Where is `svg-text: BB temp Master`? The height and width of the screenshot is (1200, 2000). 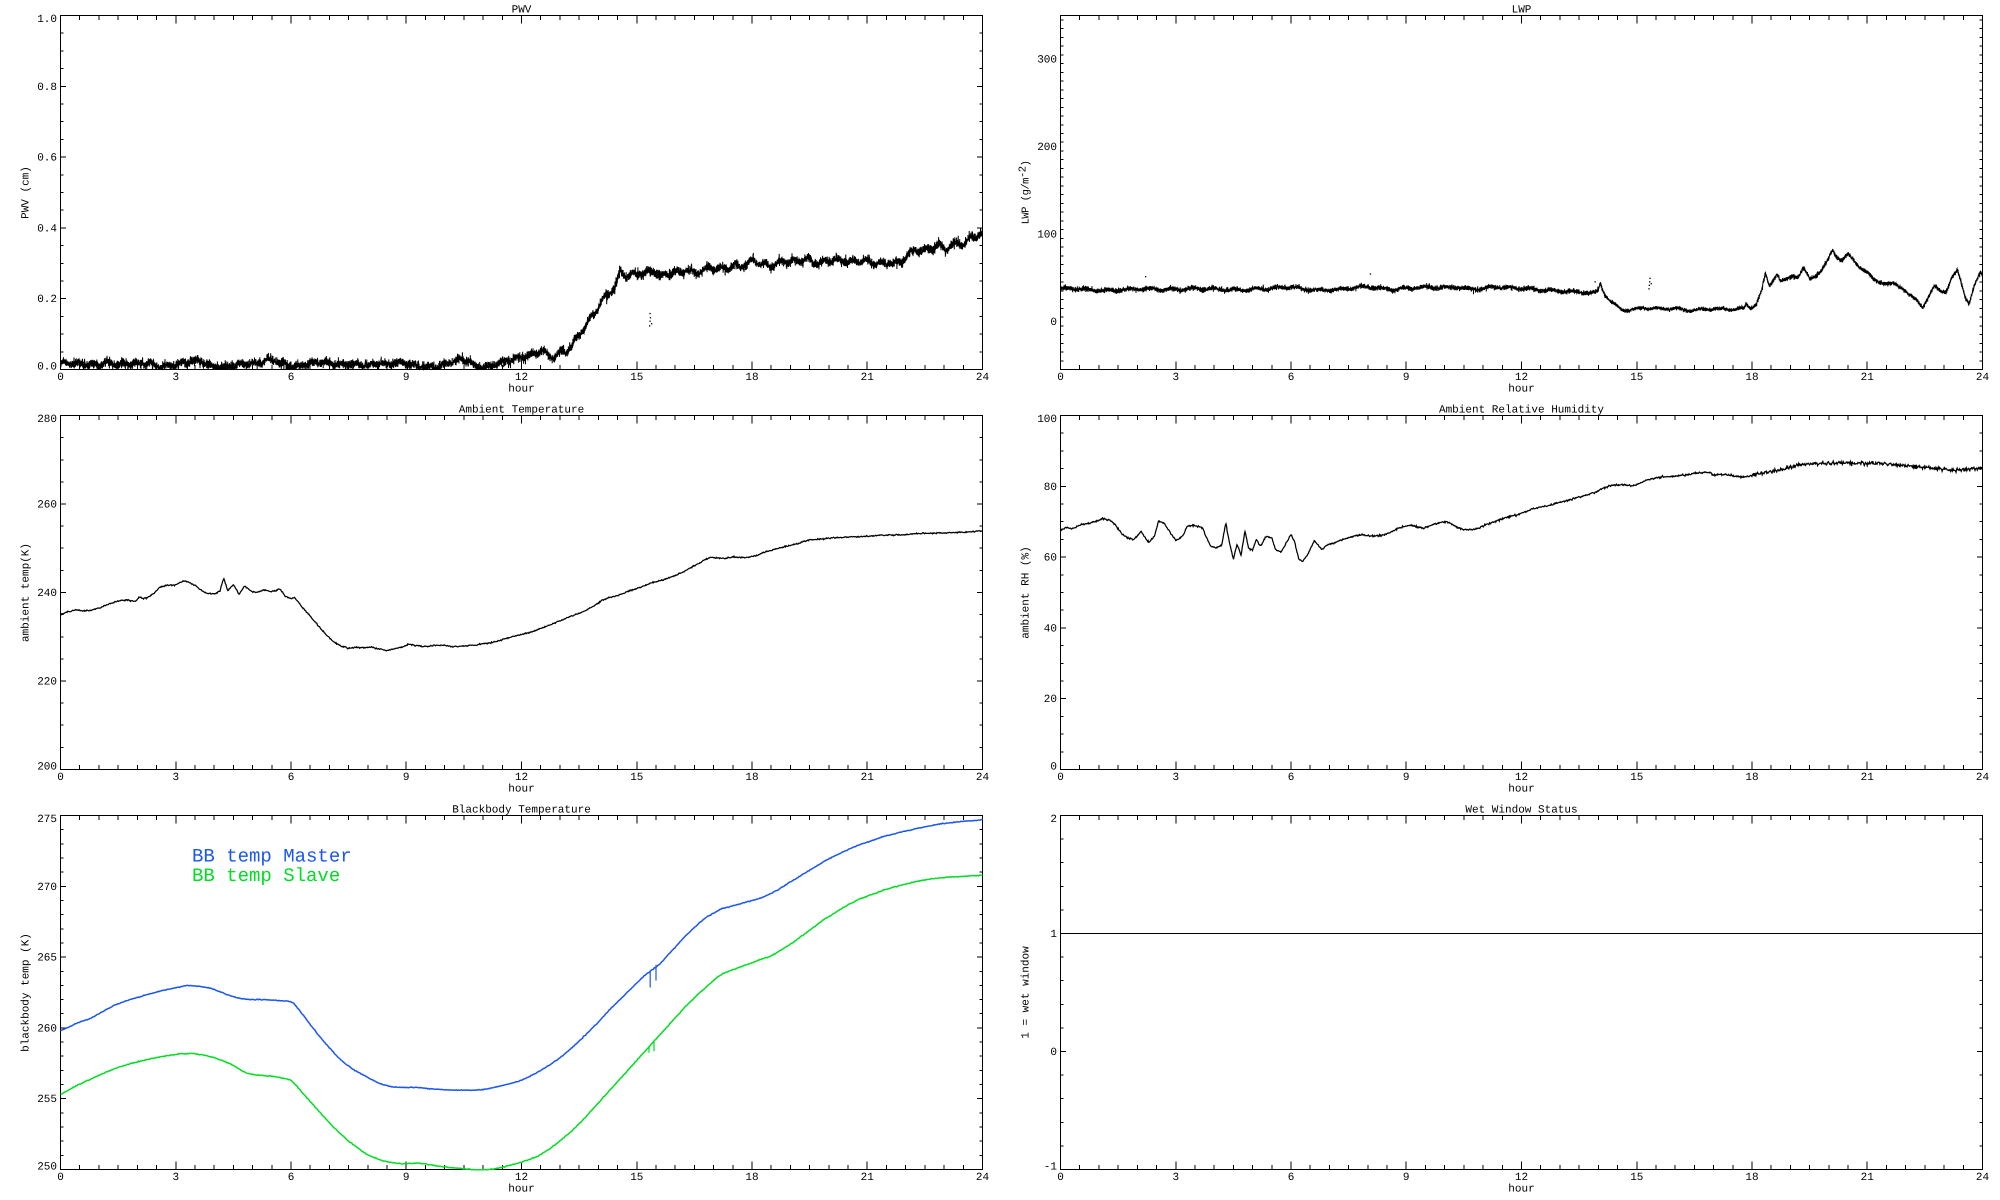 svg-text: BB temp Master is located at coordinates (272, 857).